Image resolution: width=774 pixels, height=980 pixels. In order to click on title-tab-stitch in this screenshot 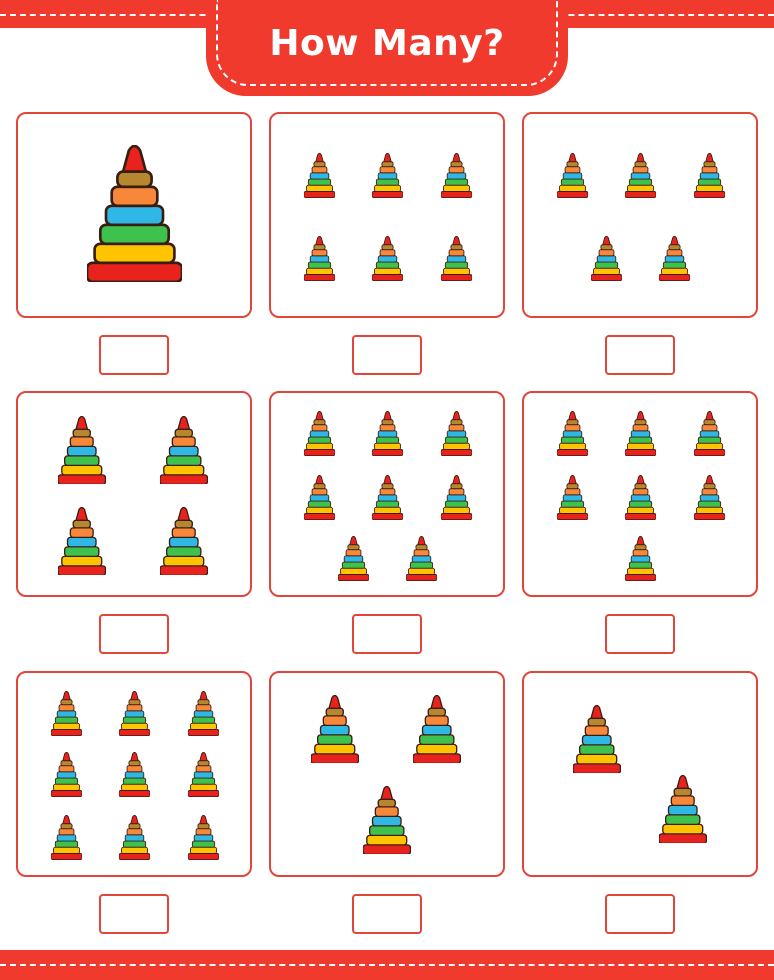, I will do `click(387, 43)`.